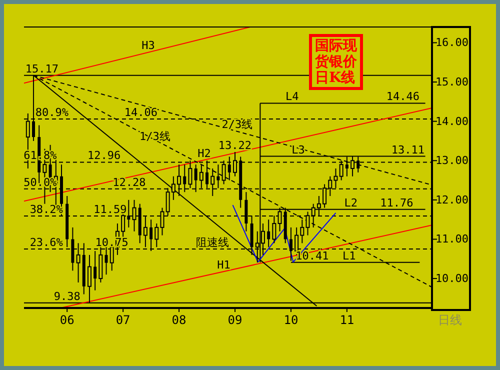 This screenshot has width=500, height=370. I want to click on annotation: H3, so click(148, 45).